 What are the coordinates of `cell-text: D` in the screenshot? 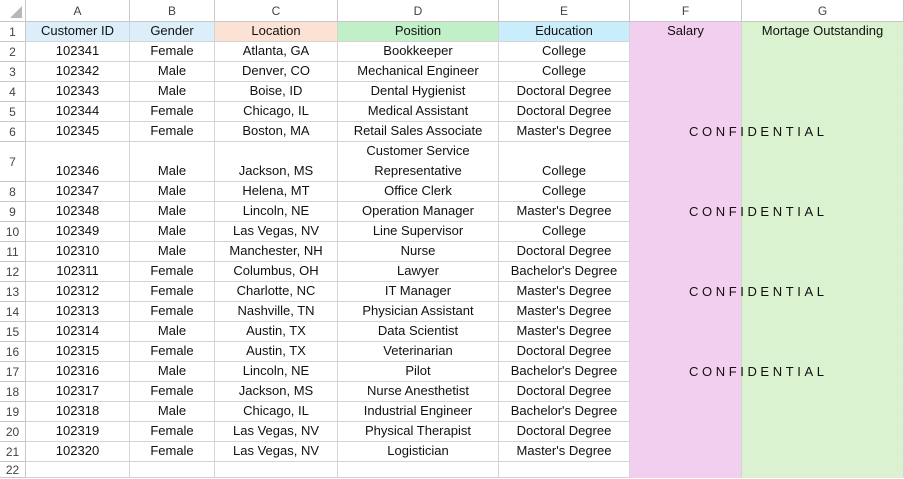 It's located at (418, 10).